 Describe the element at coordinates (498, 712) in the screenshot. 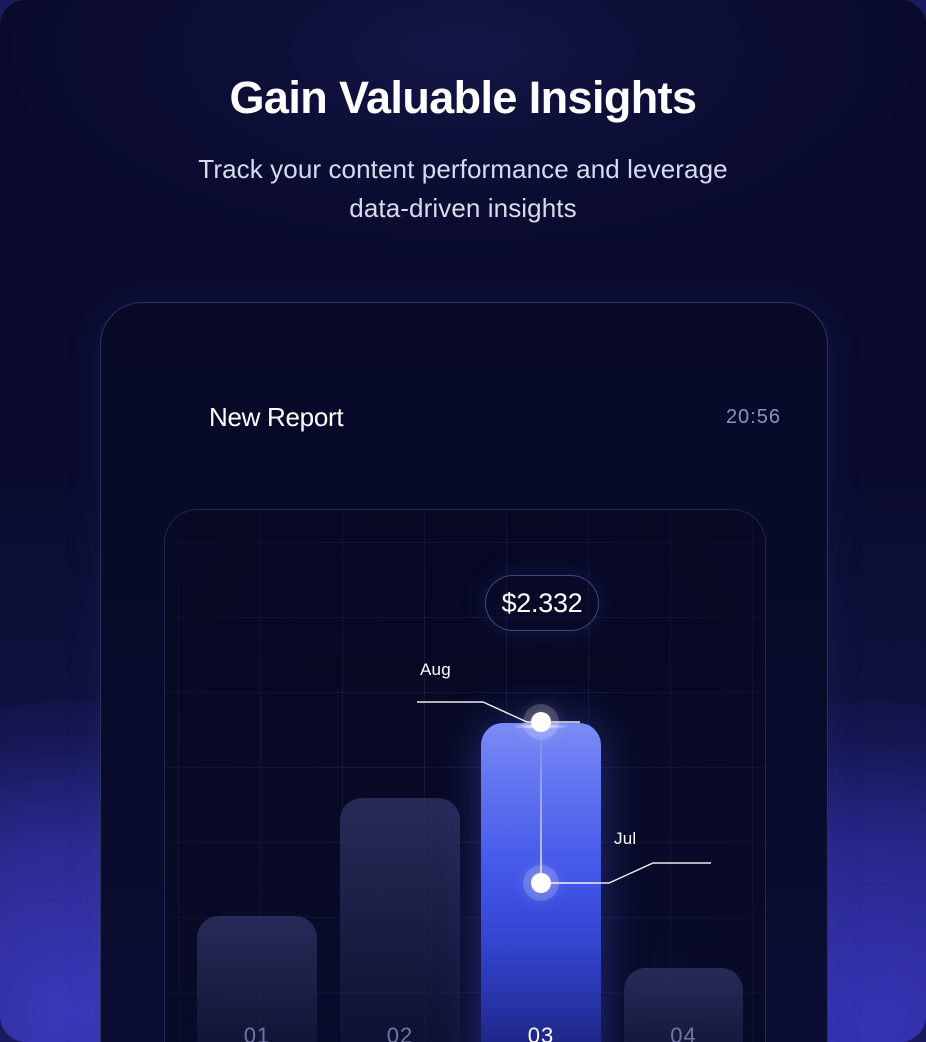

I see `leader-line-aug` at that location.